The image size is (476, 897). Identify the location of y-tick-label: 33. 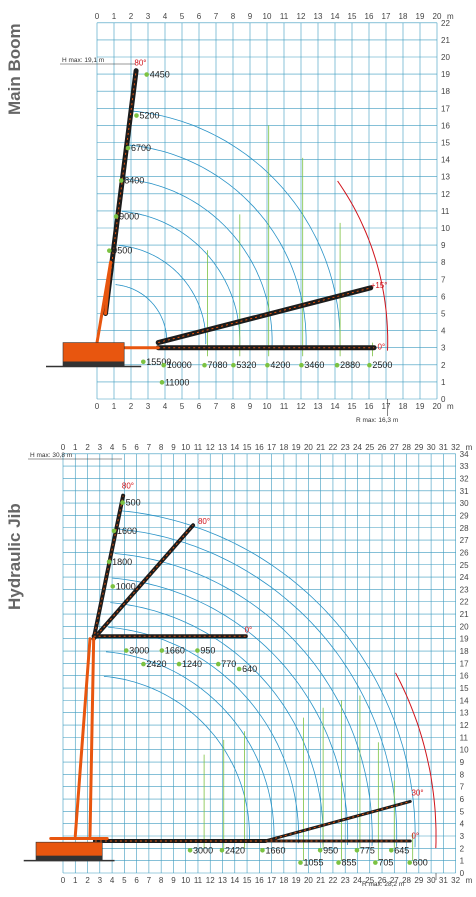
(464, 466).